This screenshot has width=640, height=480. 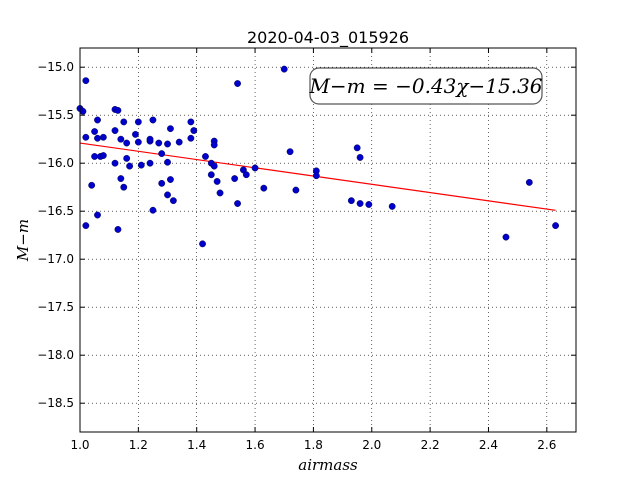 I want to click on y-tick-label: −15.5, so click(x=55, y=115).